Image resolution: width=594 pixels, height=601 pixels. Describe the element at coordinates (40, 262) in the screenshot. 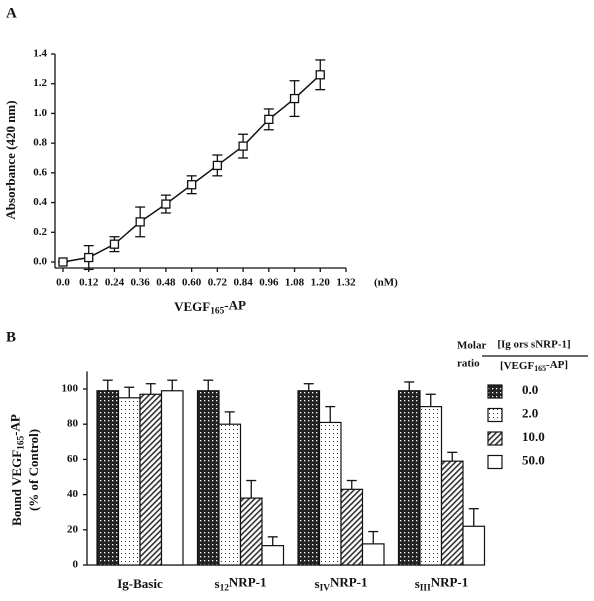

I see `y-tick-label: 0.0` at that location.